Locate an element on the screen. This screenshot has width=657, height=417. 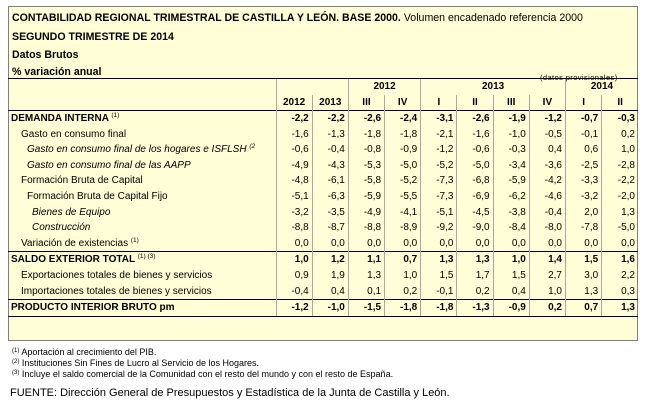
row-label: Gasto en consumo final is located at coordinates (74, 134).